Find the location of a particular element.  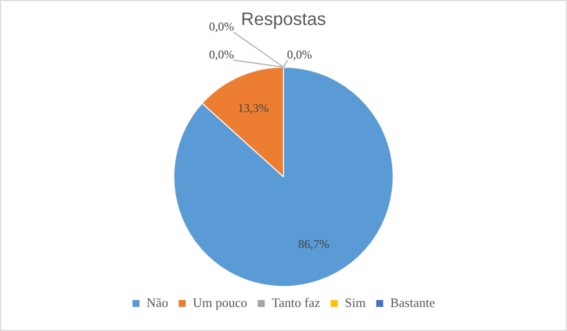

data-label: 86,7% is located at coordinates (314, 244).